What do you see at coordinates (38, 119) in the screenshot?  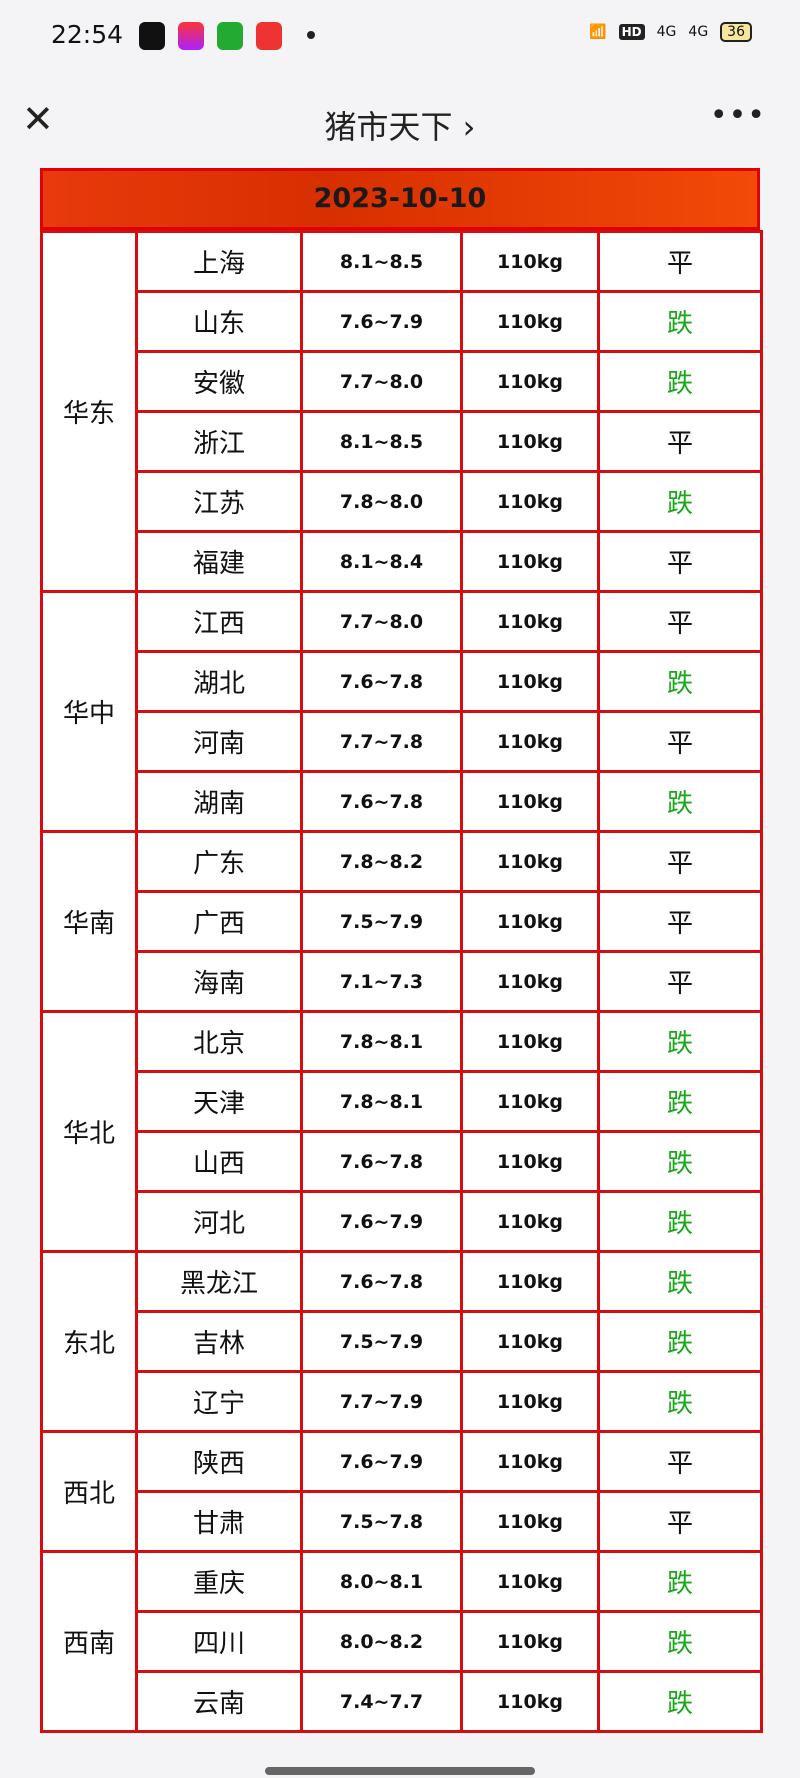 I see `close-icon: ✕` at bounding box center [38, 119].